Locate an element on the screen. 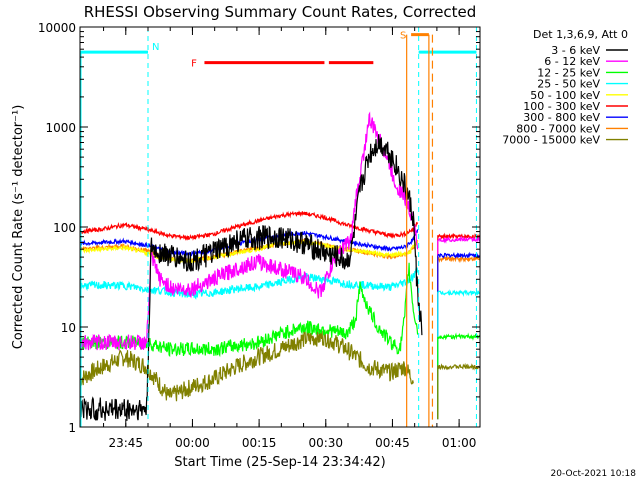 The image size is (640, 480). legend-label-3: 25 - 50 keV is located at coordinates (568, 84).